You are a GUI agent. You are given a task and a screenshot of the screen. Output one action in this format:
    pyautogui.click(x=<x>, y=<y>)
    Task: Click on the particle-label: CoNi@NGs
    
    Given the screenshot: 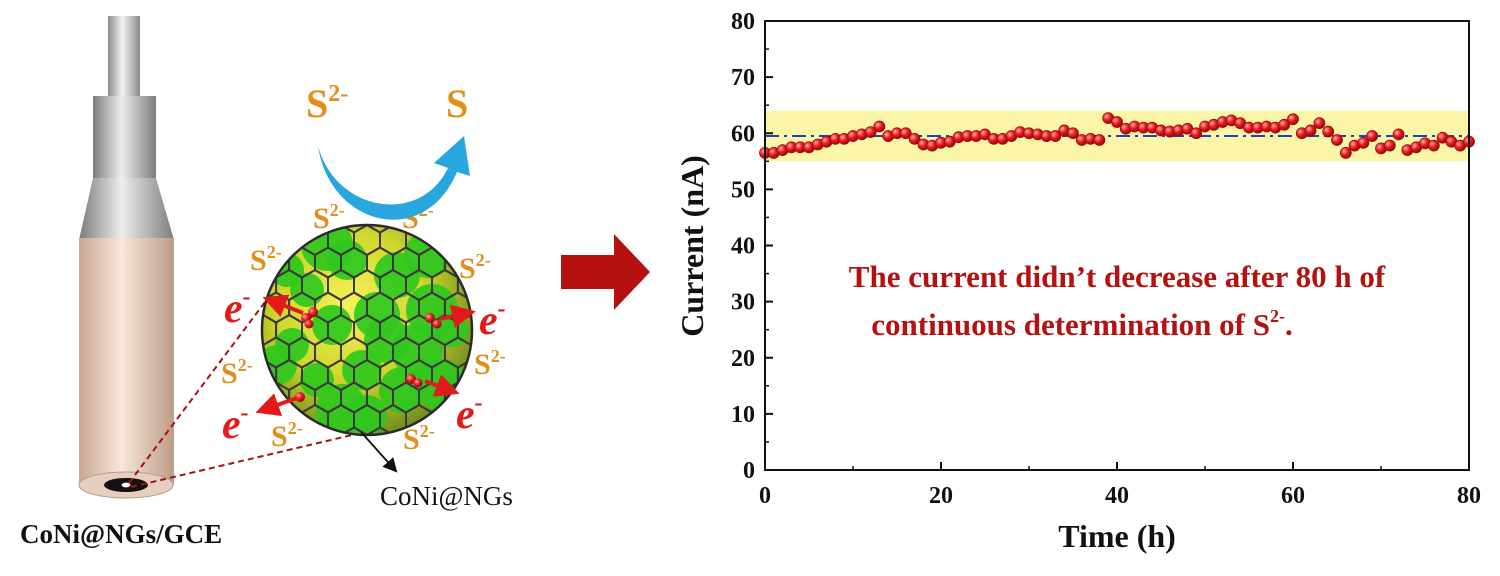 What is the action you would take?
    pyautogui.click(x=446, y=496)
    